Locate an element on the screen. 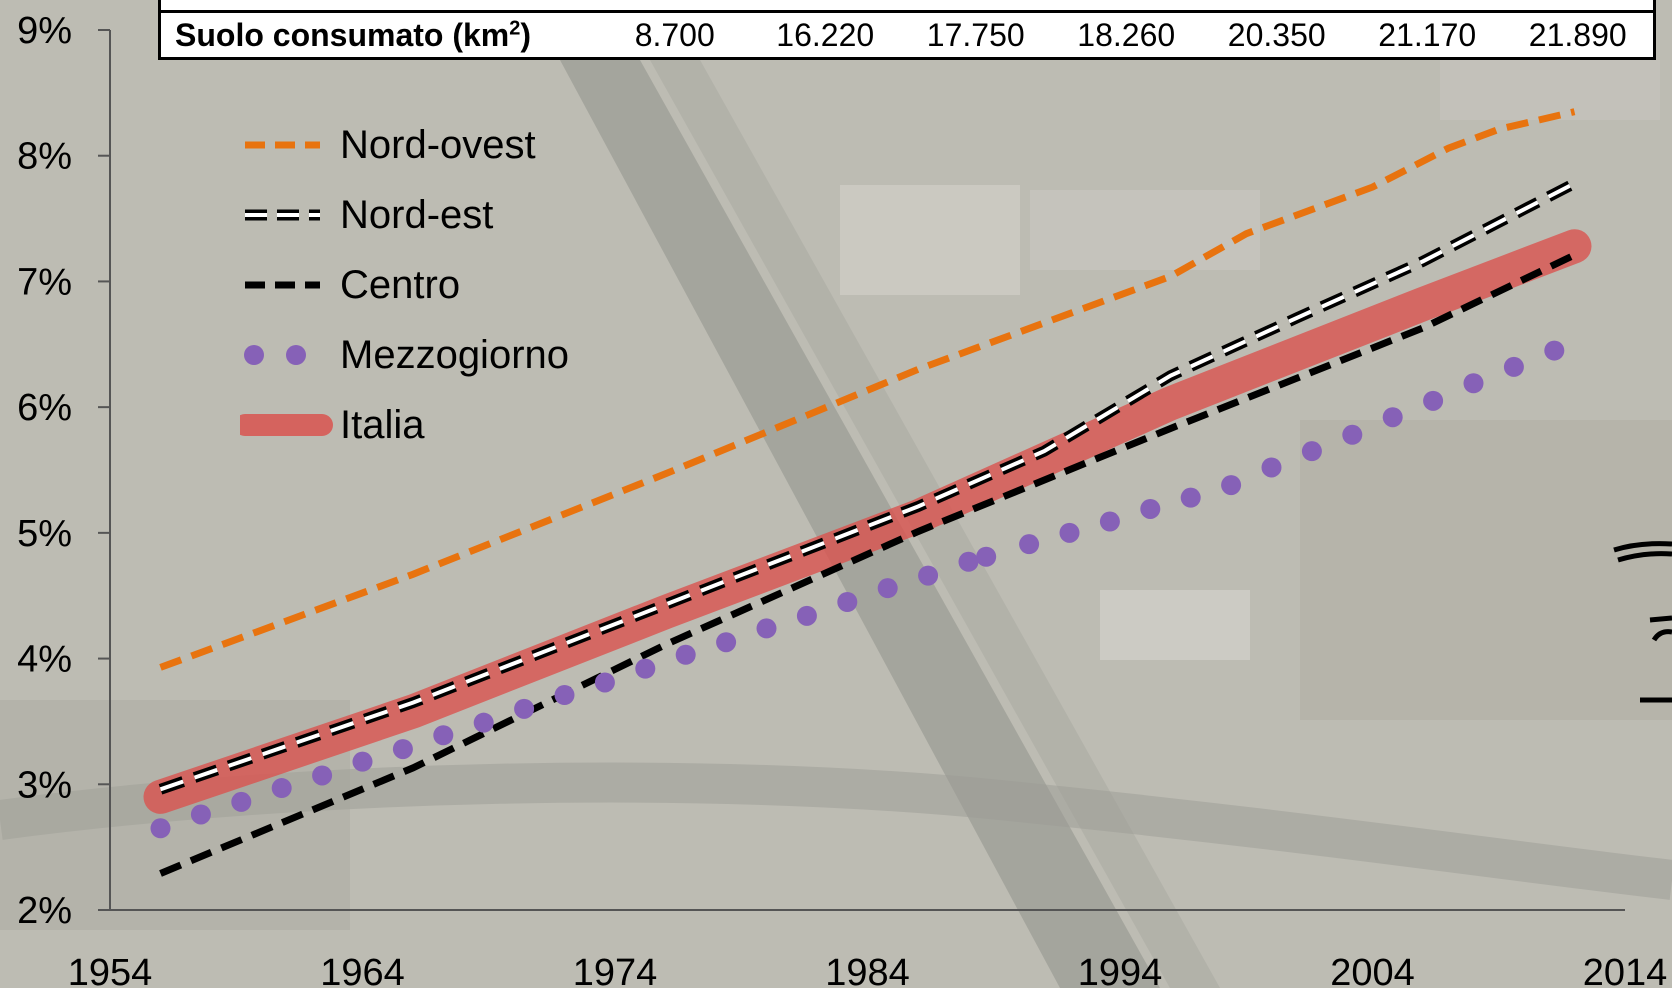  table-cell: 18.260 is located at coordinates (1126, 34).